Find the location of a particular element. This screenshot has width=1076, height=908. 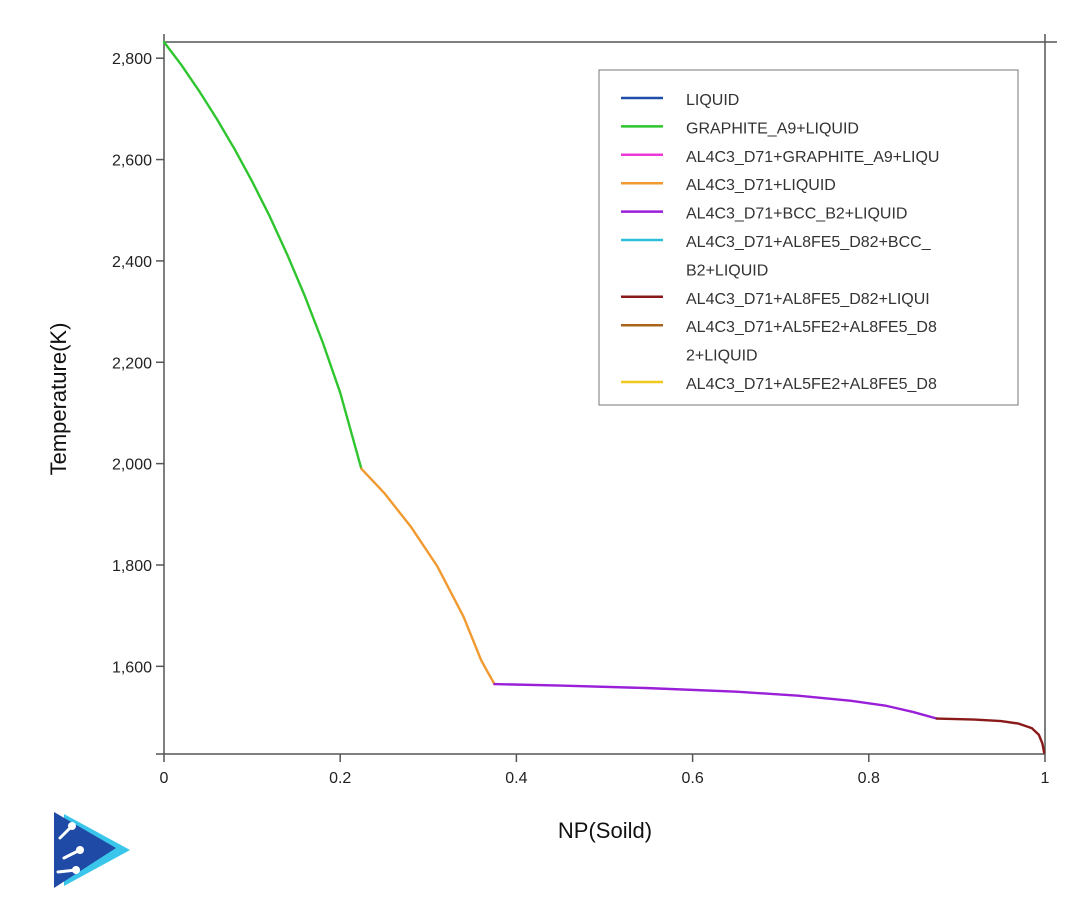

x-axis-title: NP(Soild) is located at coordinates (605, 830).